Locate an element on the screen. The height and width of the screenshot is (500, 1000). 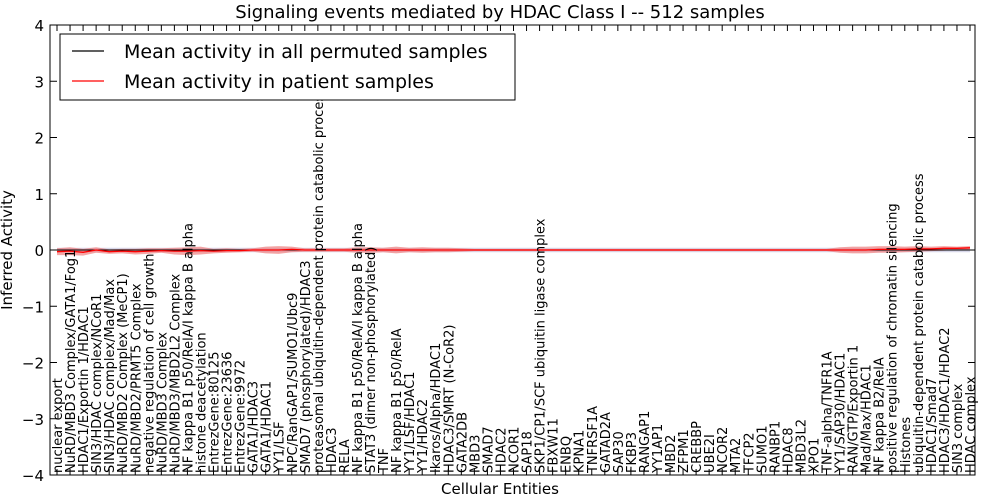
x-tick-label: NuRD/MBD3 Complex/GATA1/Fog1 is located at coordinates (71, 361).